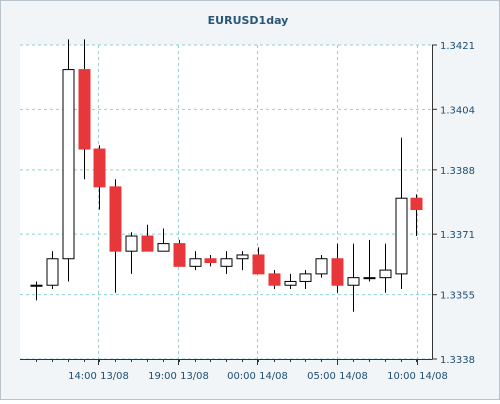  I want to click on y-tick-label: 1.3388, so click(457, 171).